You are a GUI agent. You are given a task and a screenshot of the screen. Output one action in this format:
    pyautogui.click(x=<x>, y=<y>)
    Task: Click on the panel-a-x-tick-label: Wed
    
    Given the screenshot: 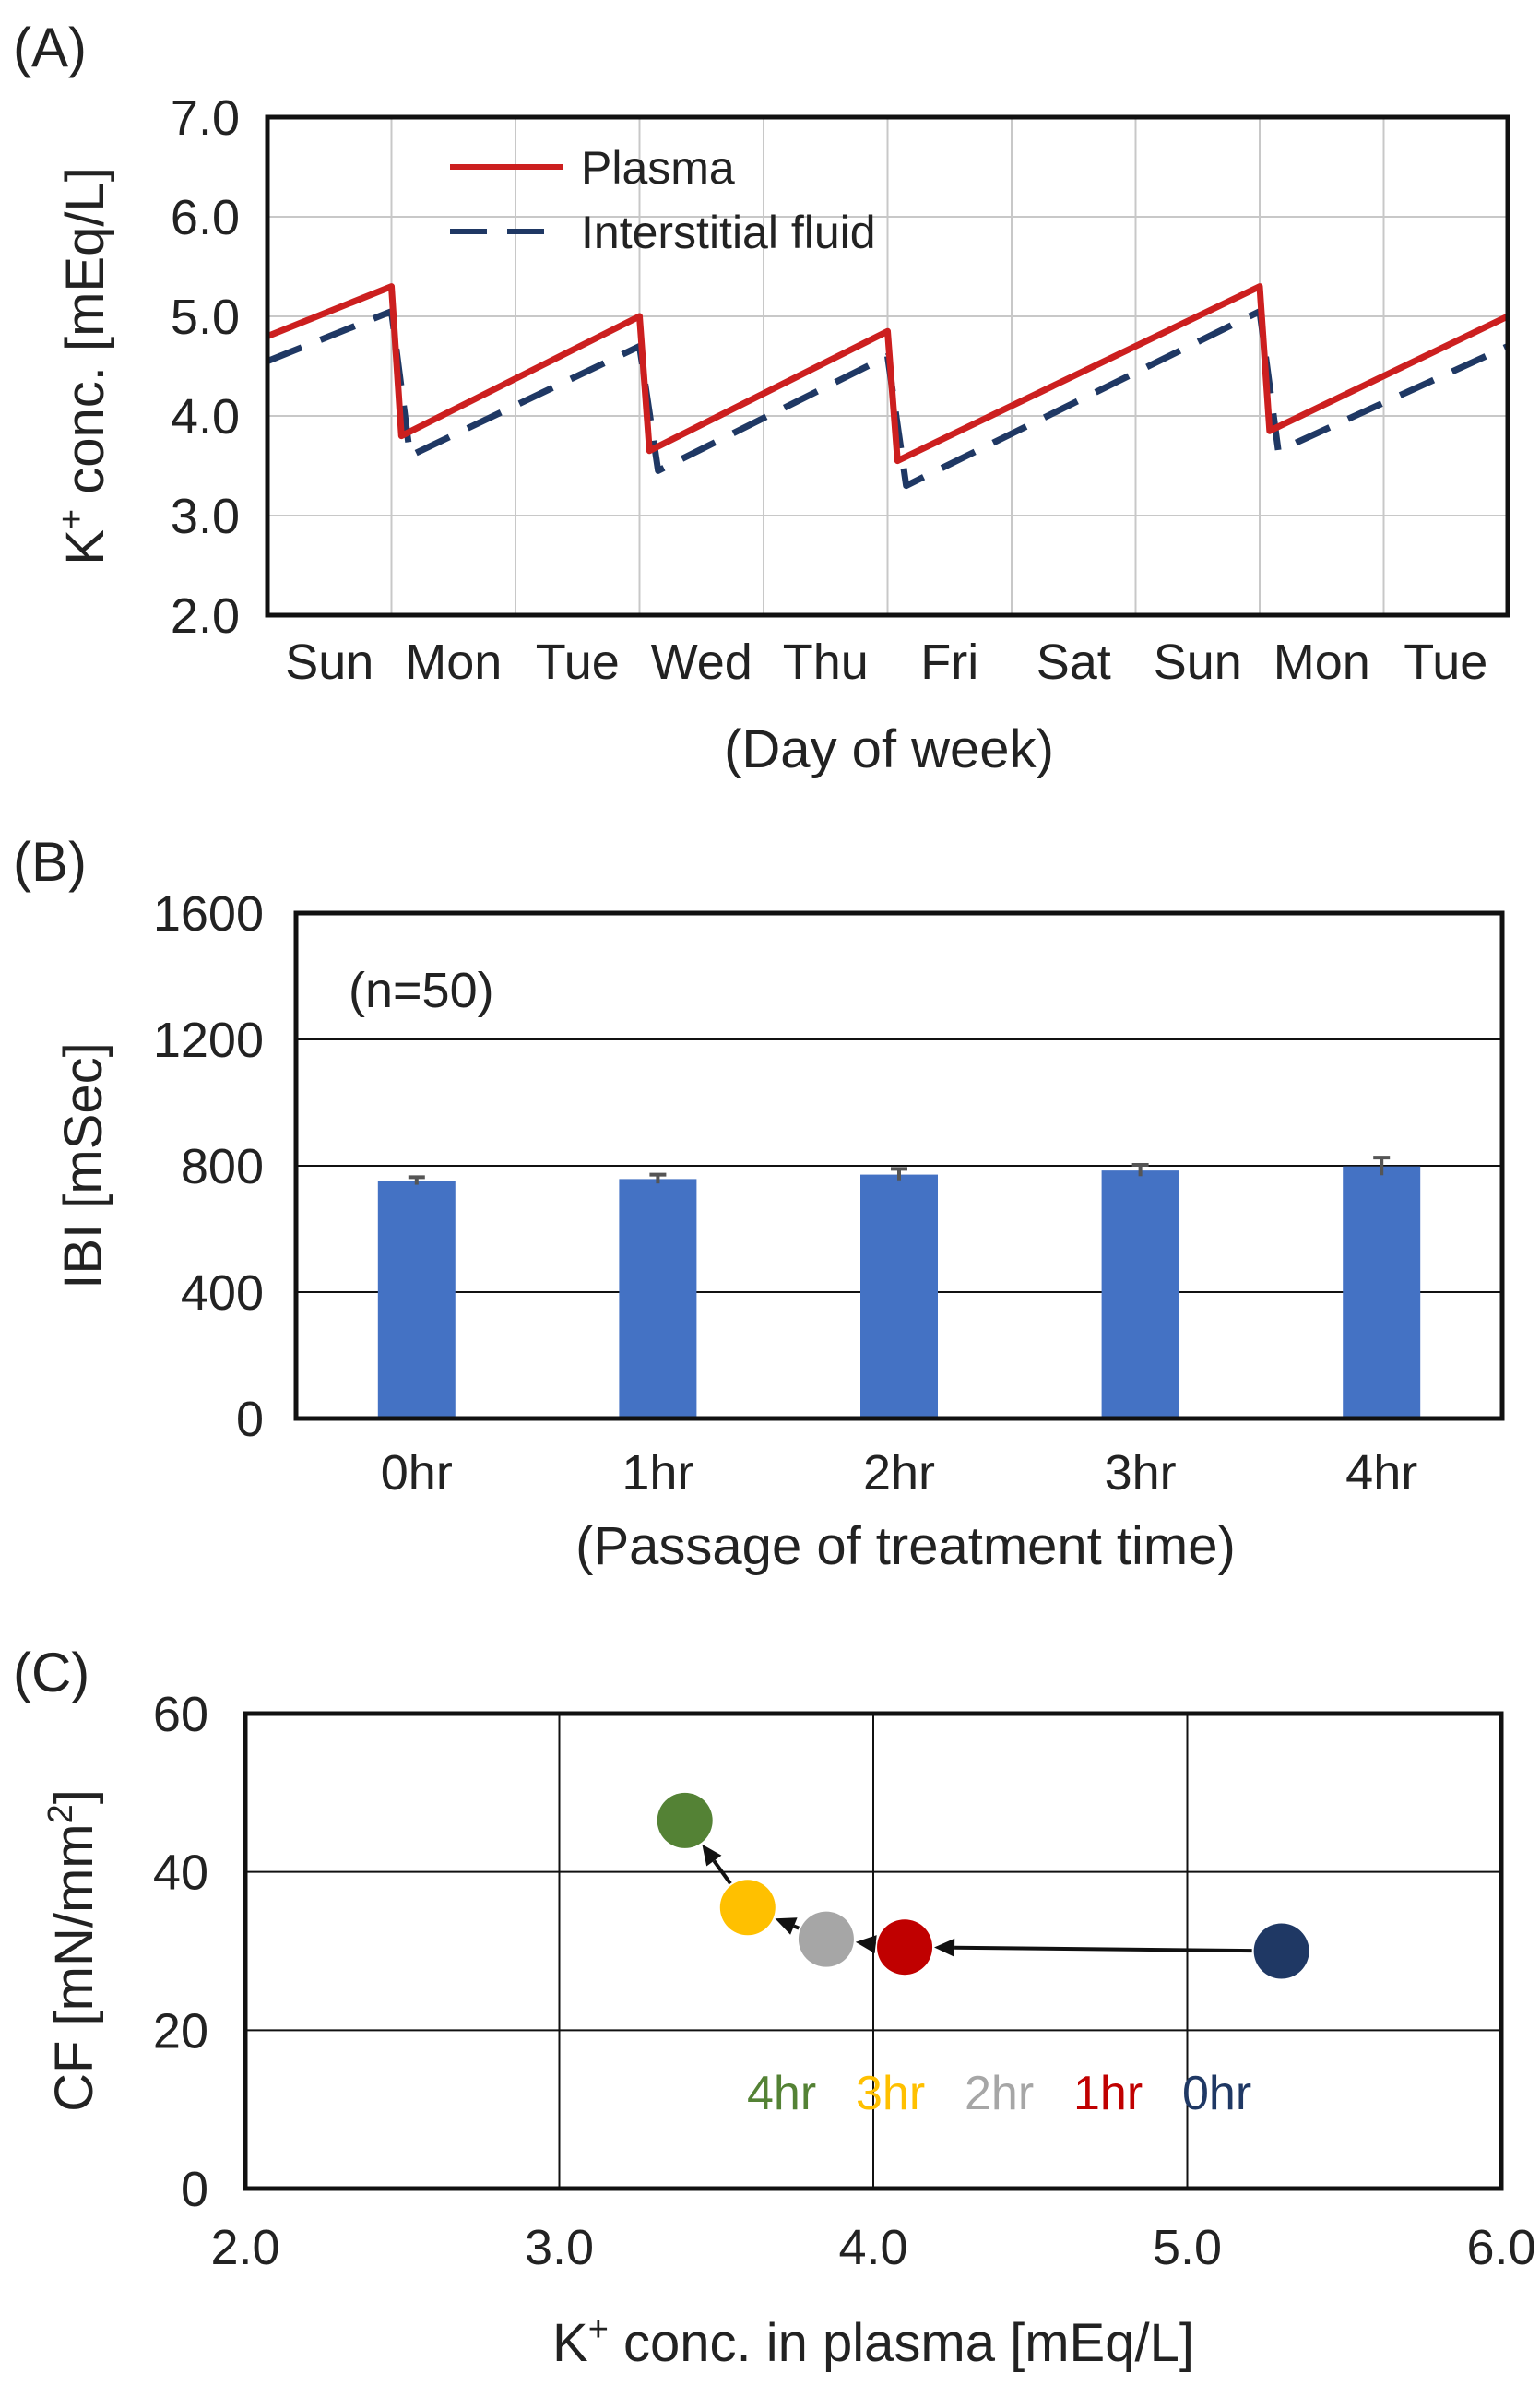 What is the action you would take?
    pyautogui.click(x=702, y=662)
    